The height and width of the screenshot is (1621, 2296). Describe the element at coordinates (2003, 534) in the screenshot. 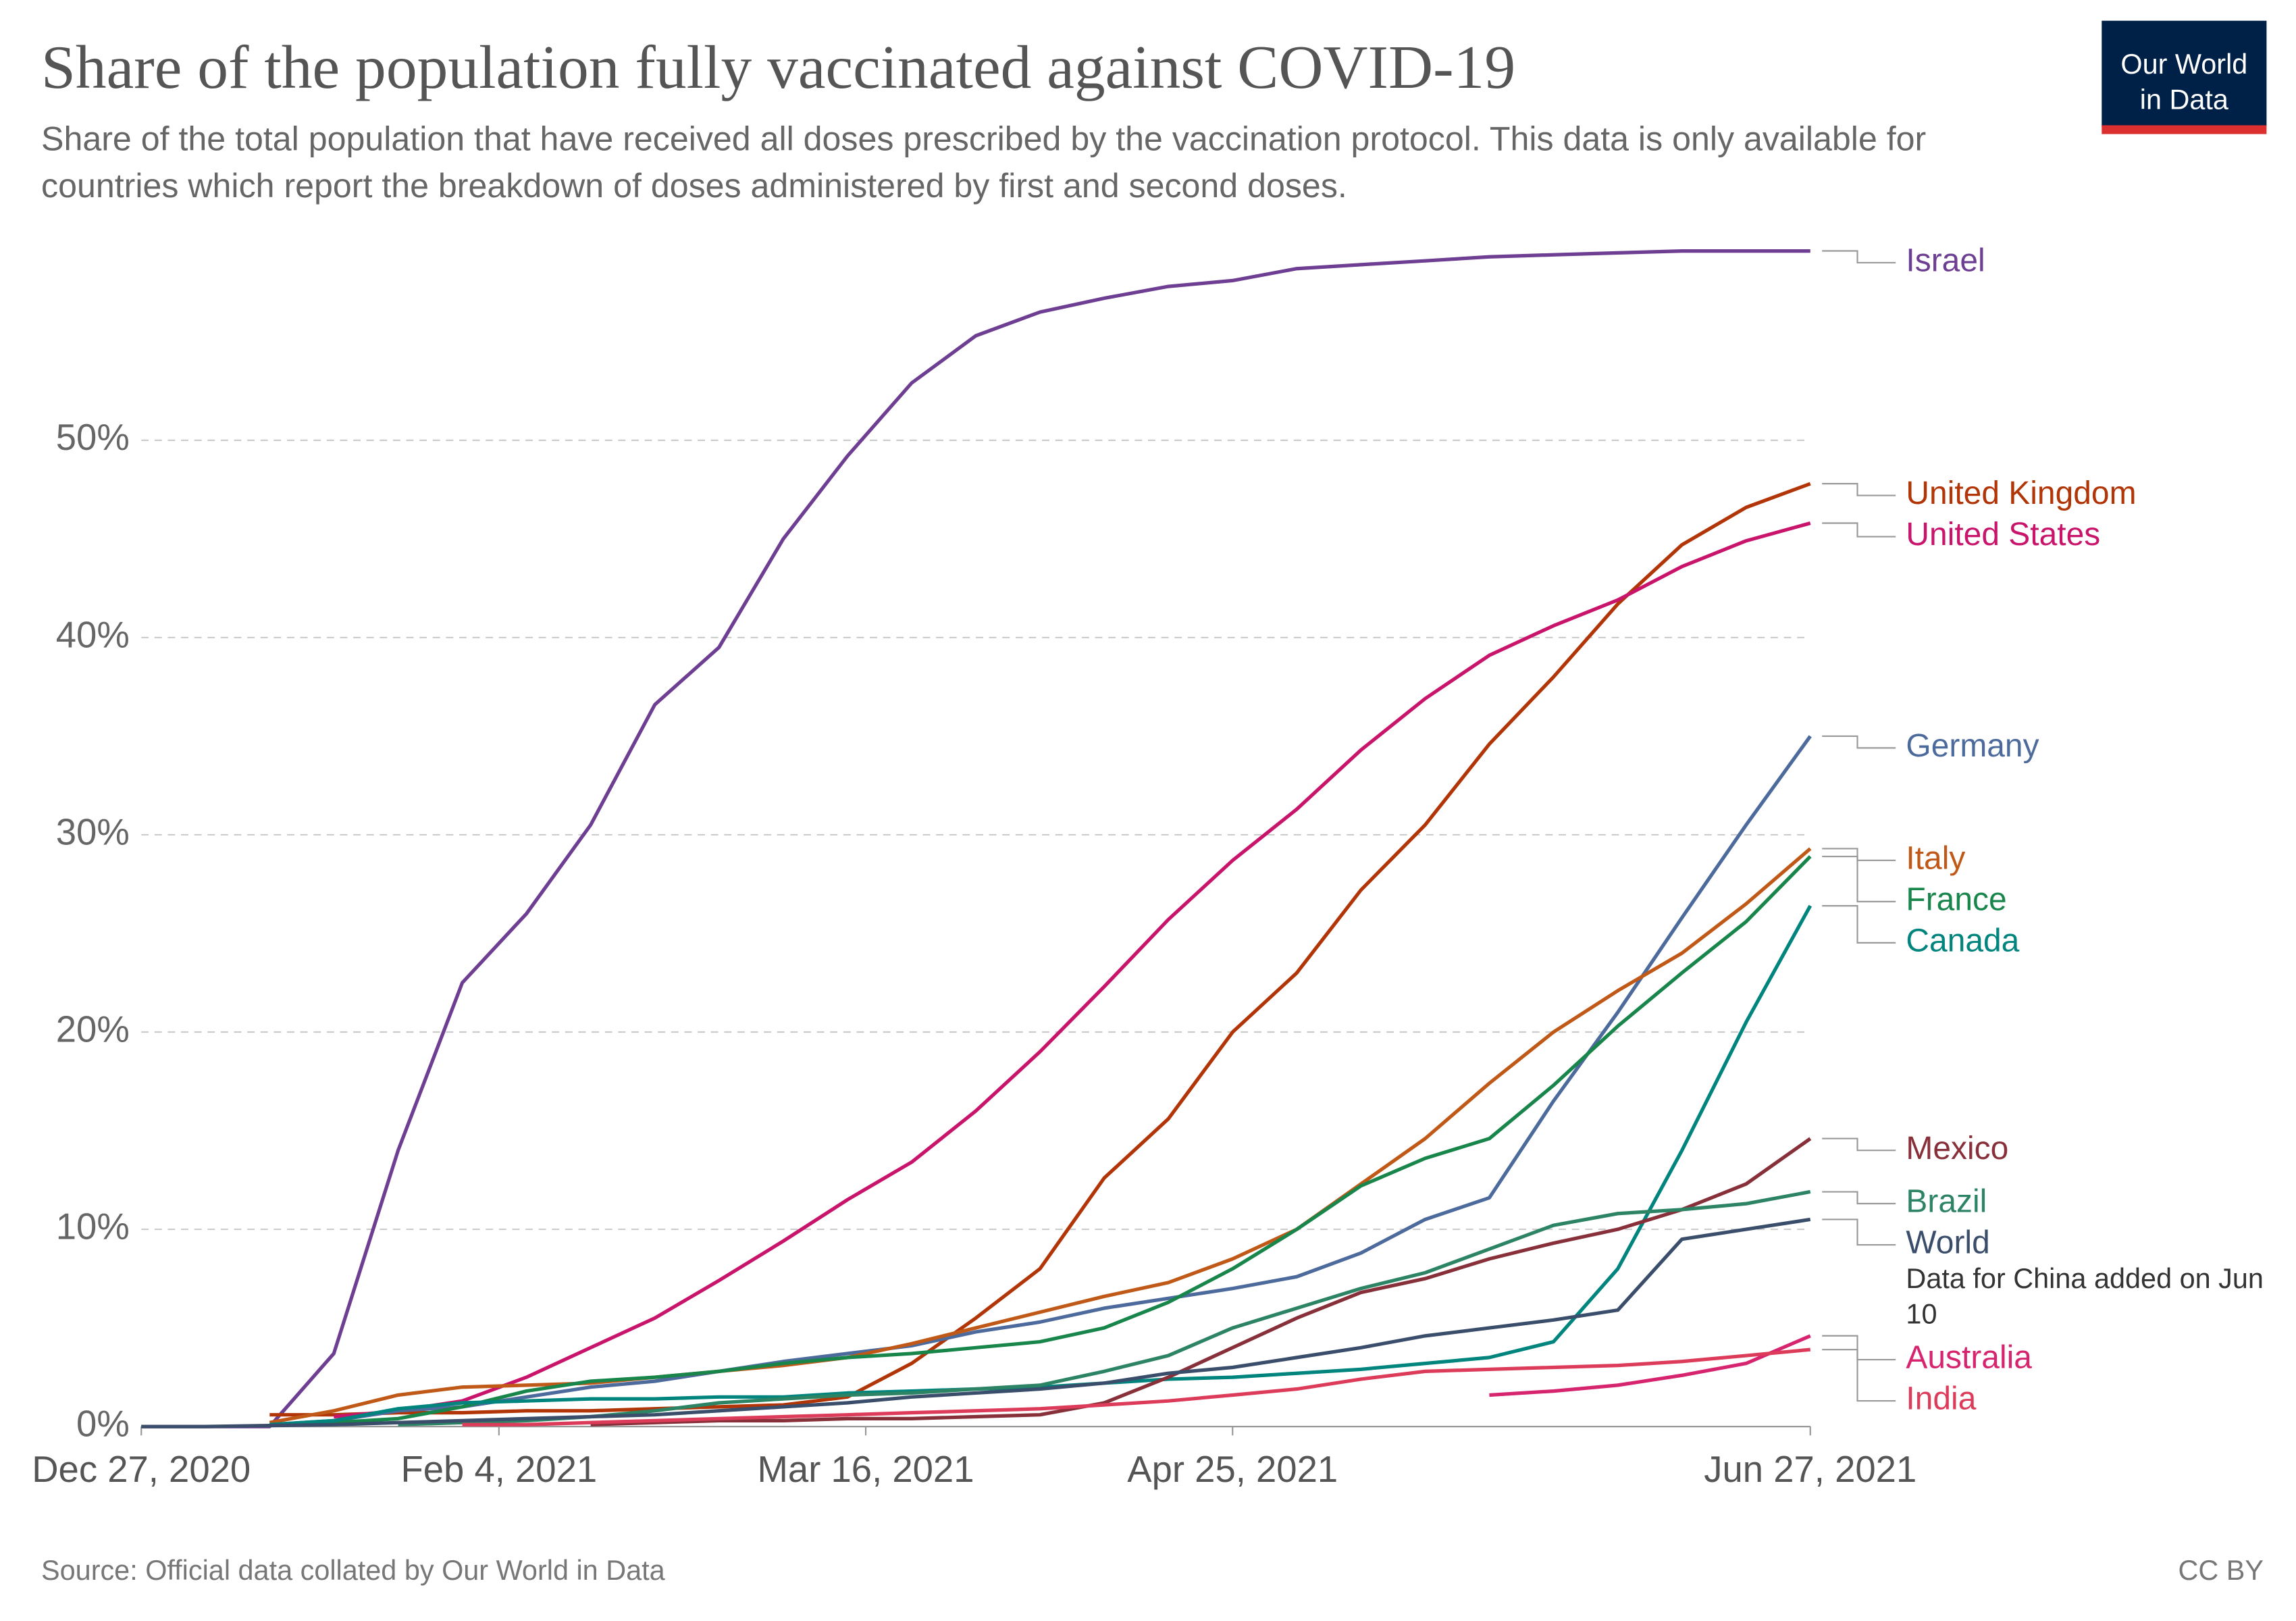

I see `legend-label: United States` at that location.